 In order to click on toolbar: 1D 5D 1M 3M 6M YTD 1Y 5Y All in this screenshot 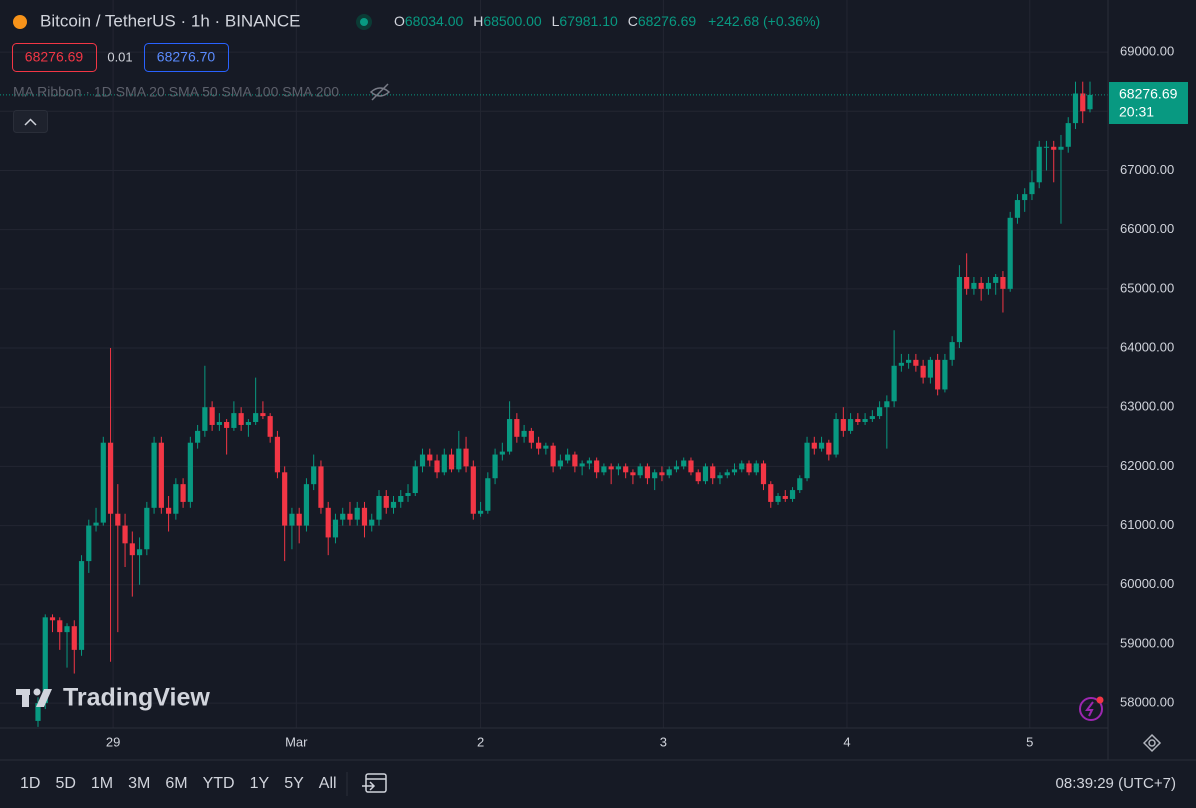, I will do `click(178, 783)`.